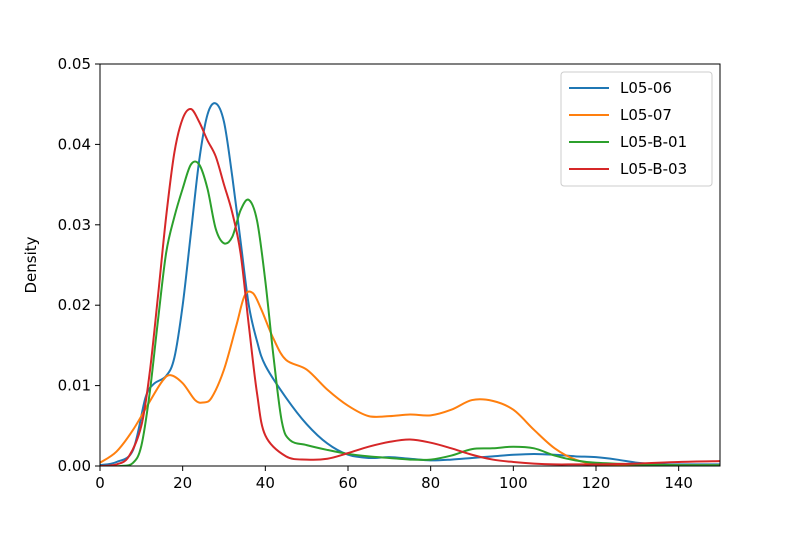  What do you see at coordinates (347, 483) in the screenshot?
I see `x-tick-label: 60` at bounding box center [347, 483].